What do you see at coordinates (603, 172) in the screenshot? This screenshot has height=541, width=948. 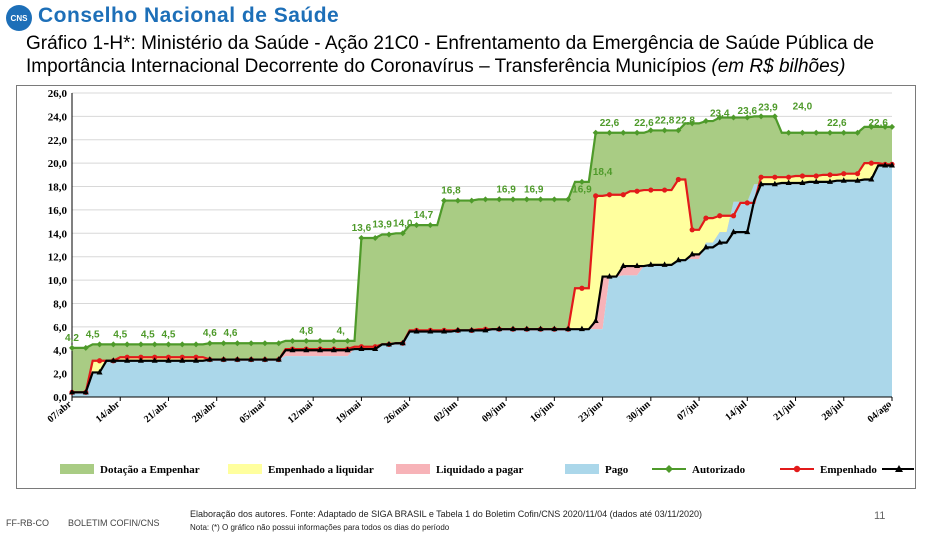 I see `data-label: 18,4` at bounding box center [603, 172].